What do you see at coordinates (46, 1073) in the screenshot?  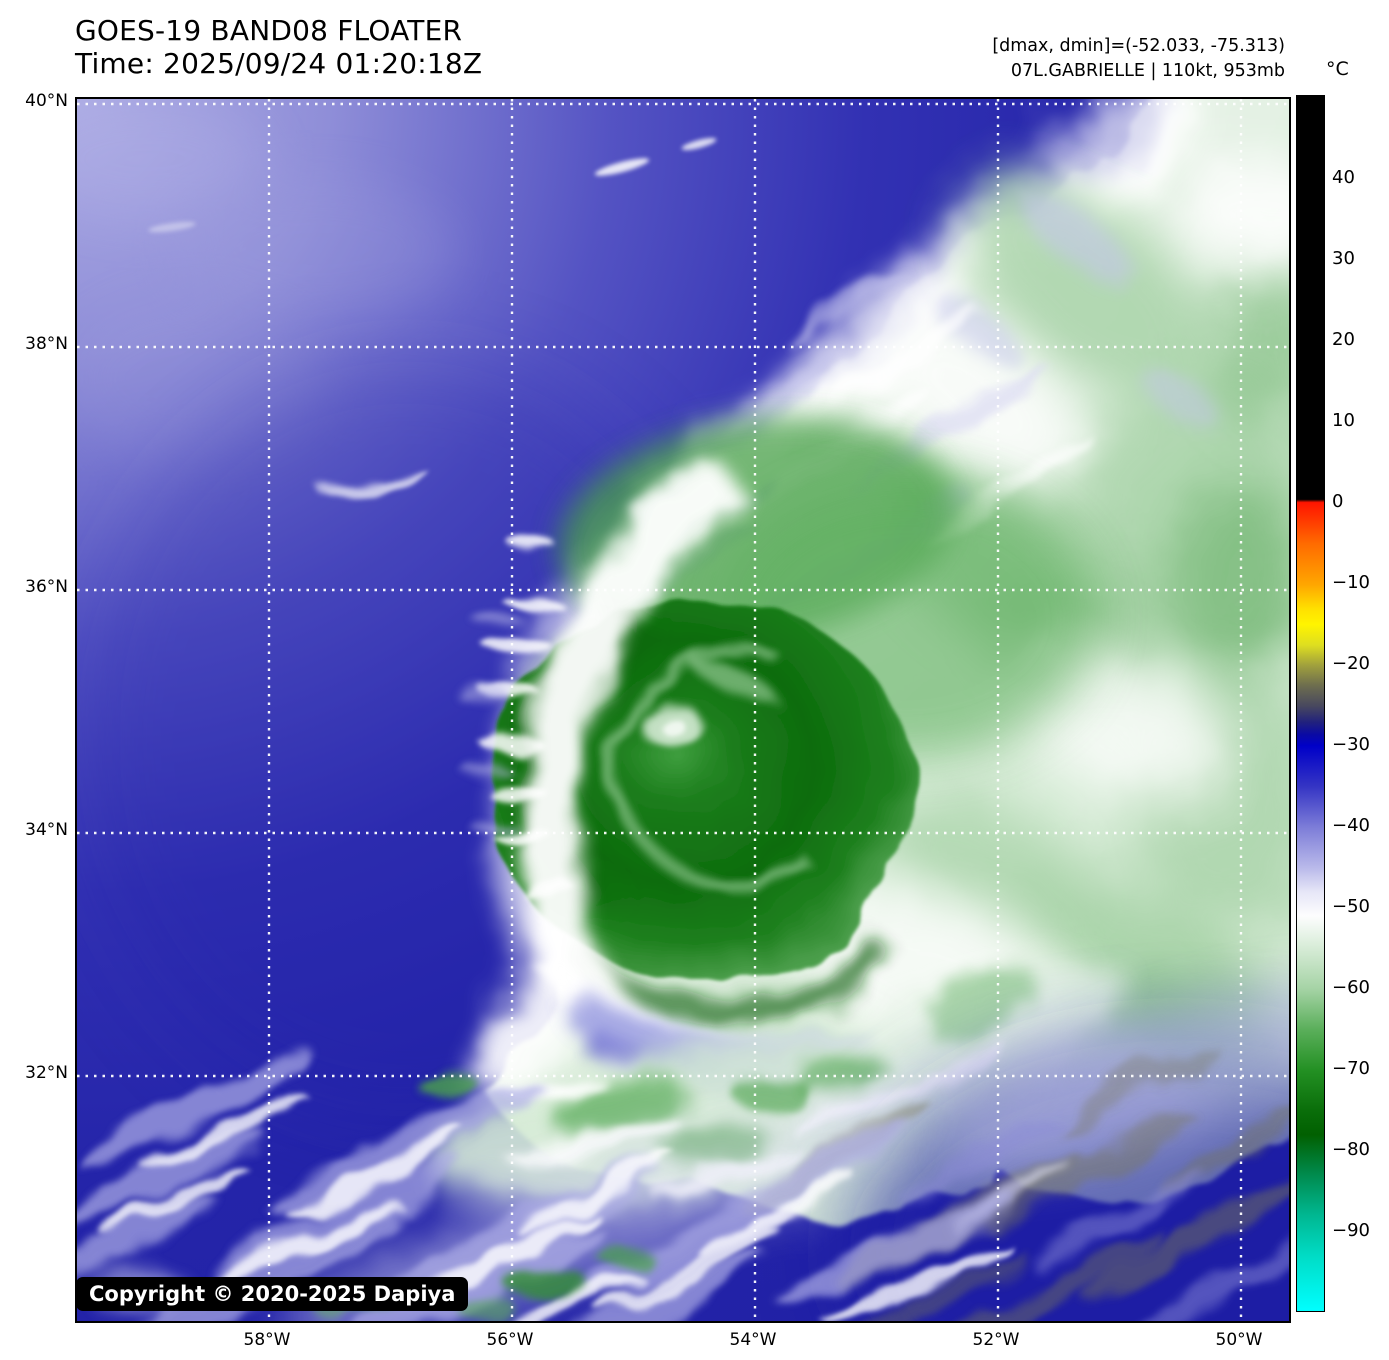 I see `lat-tick-label: 32°N` at bounding box center [46, 1073].